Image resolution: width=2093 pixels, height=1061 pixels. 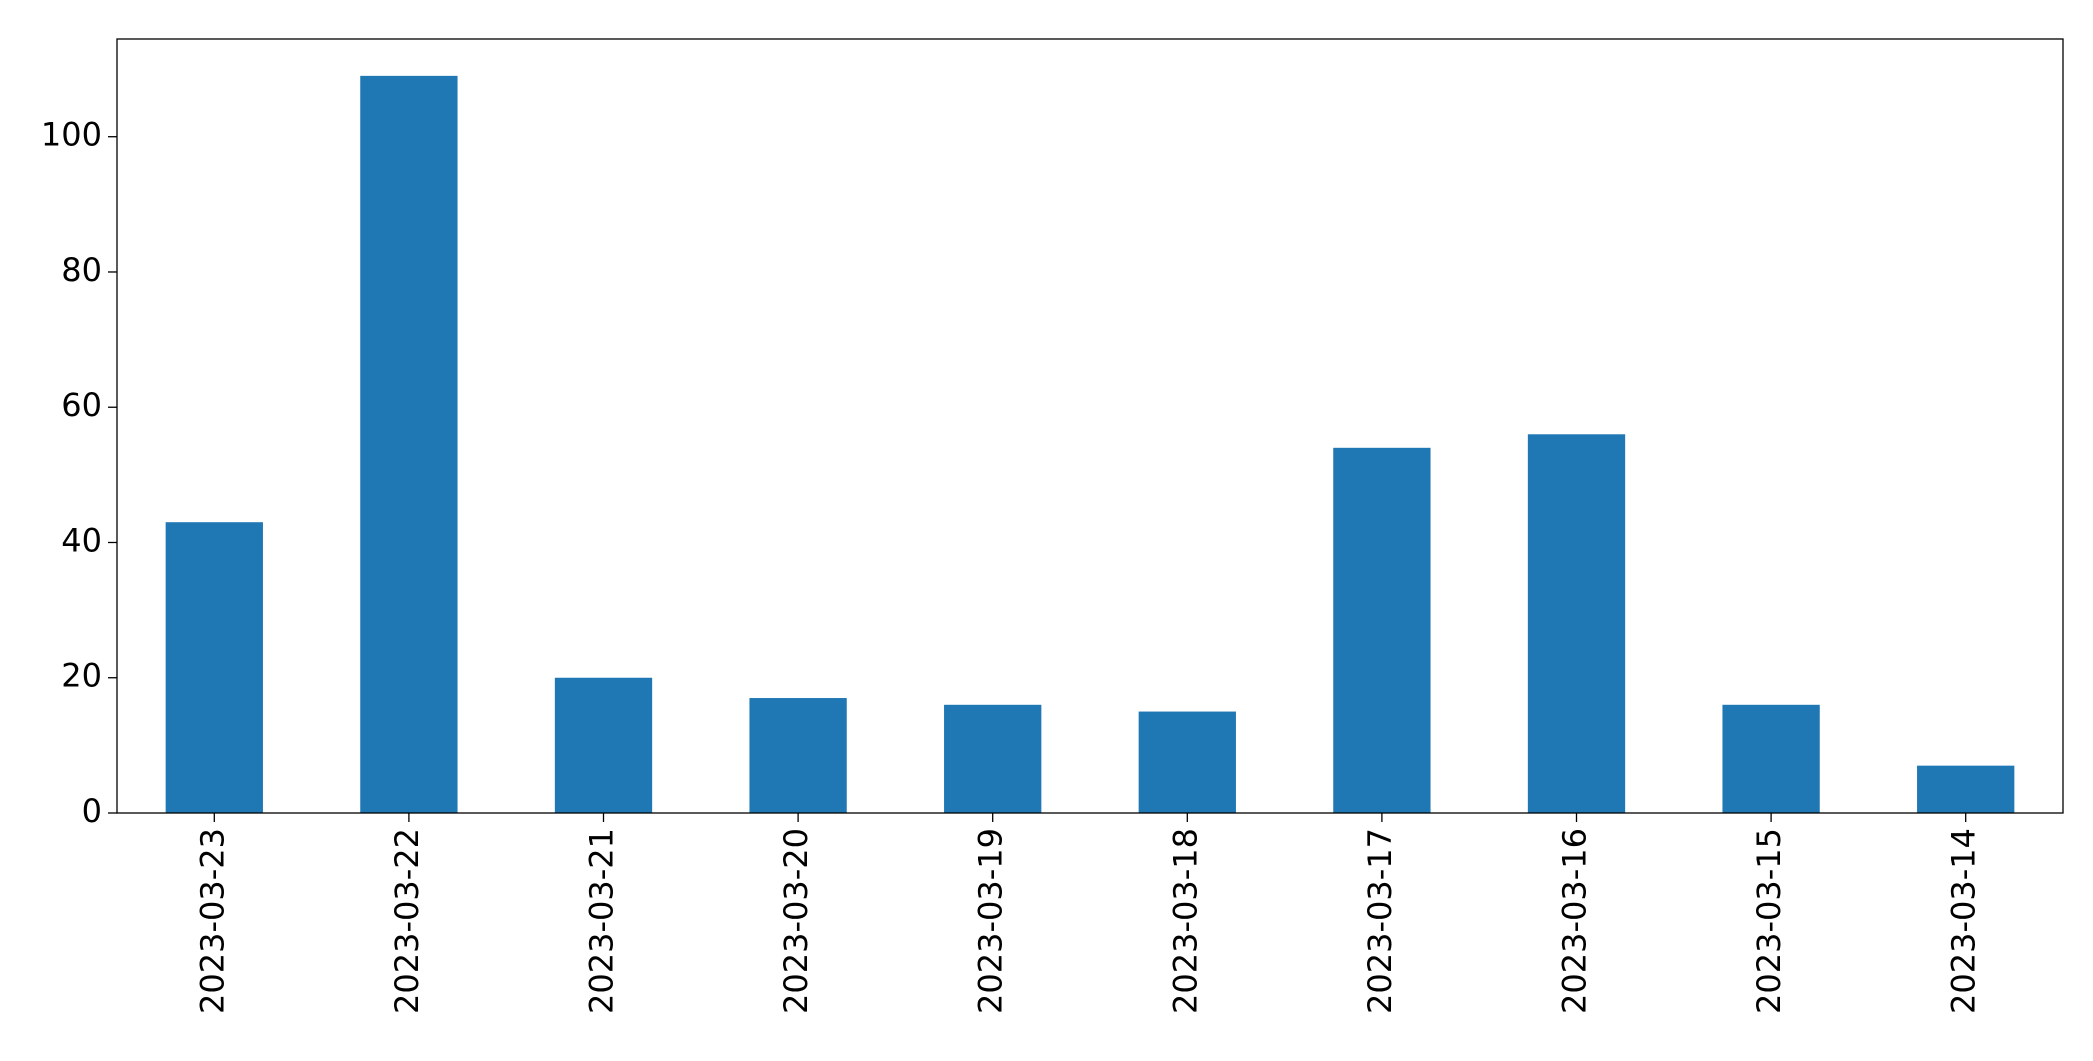 What do you see at coordinates (212, 921) in the screenshot?
I see `x-tick-label: 2023-03-23` at bounding box center [212, 921].